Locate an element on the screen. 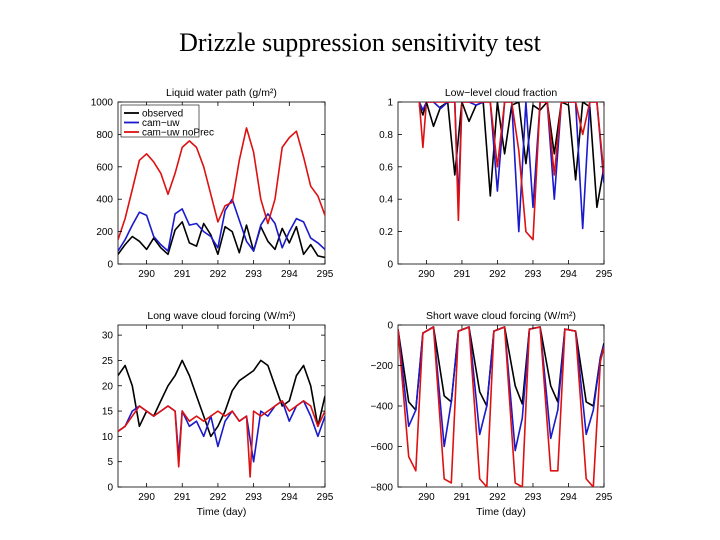  cloud_fraction-y-tick-label-4: 0.8 is located at coordinates (386, 135).